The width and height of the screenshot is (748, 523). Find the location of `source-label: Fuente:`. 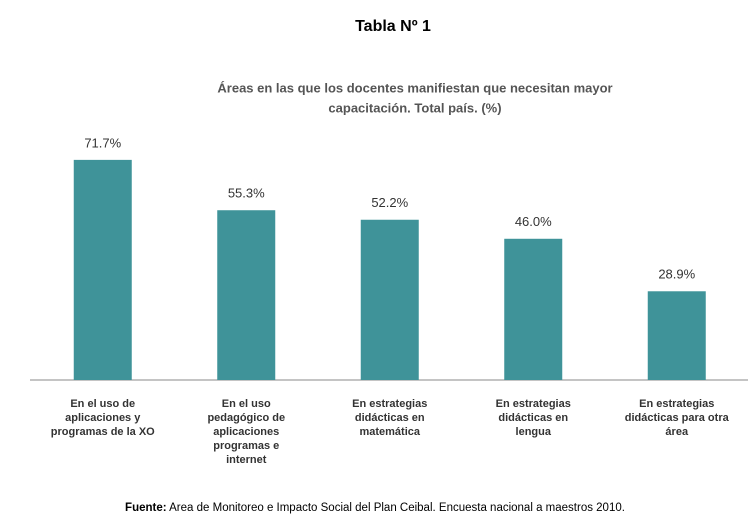

source-label: Fuente: is located at coordinates (146, 508).